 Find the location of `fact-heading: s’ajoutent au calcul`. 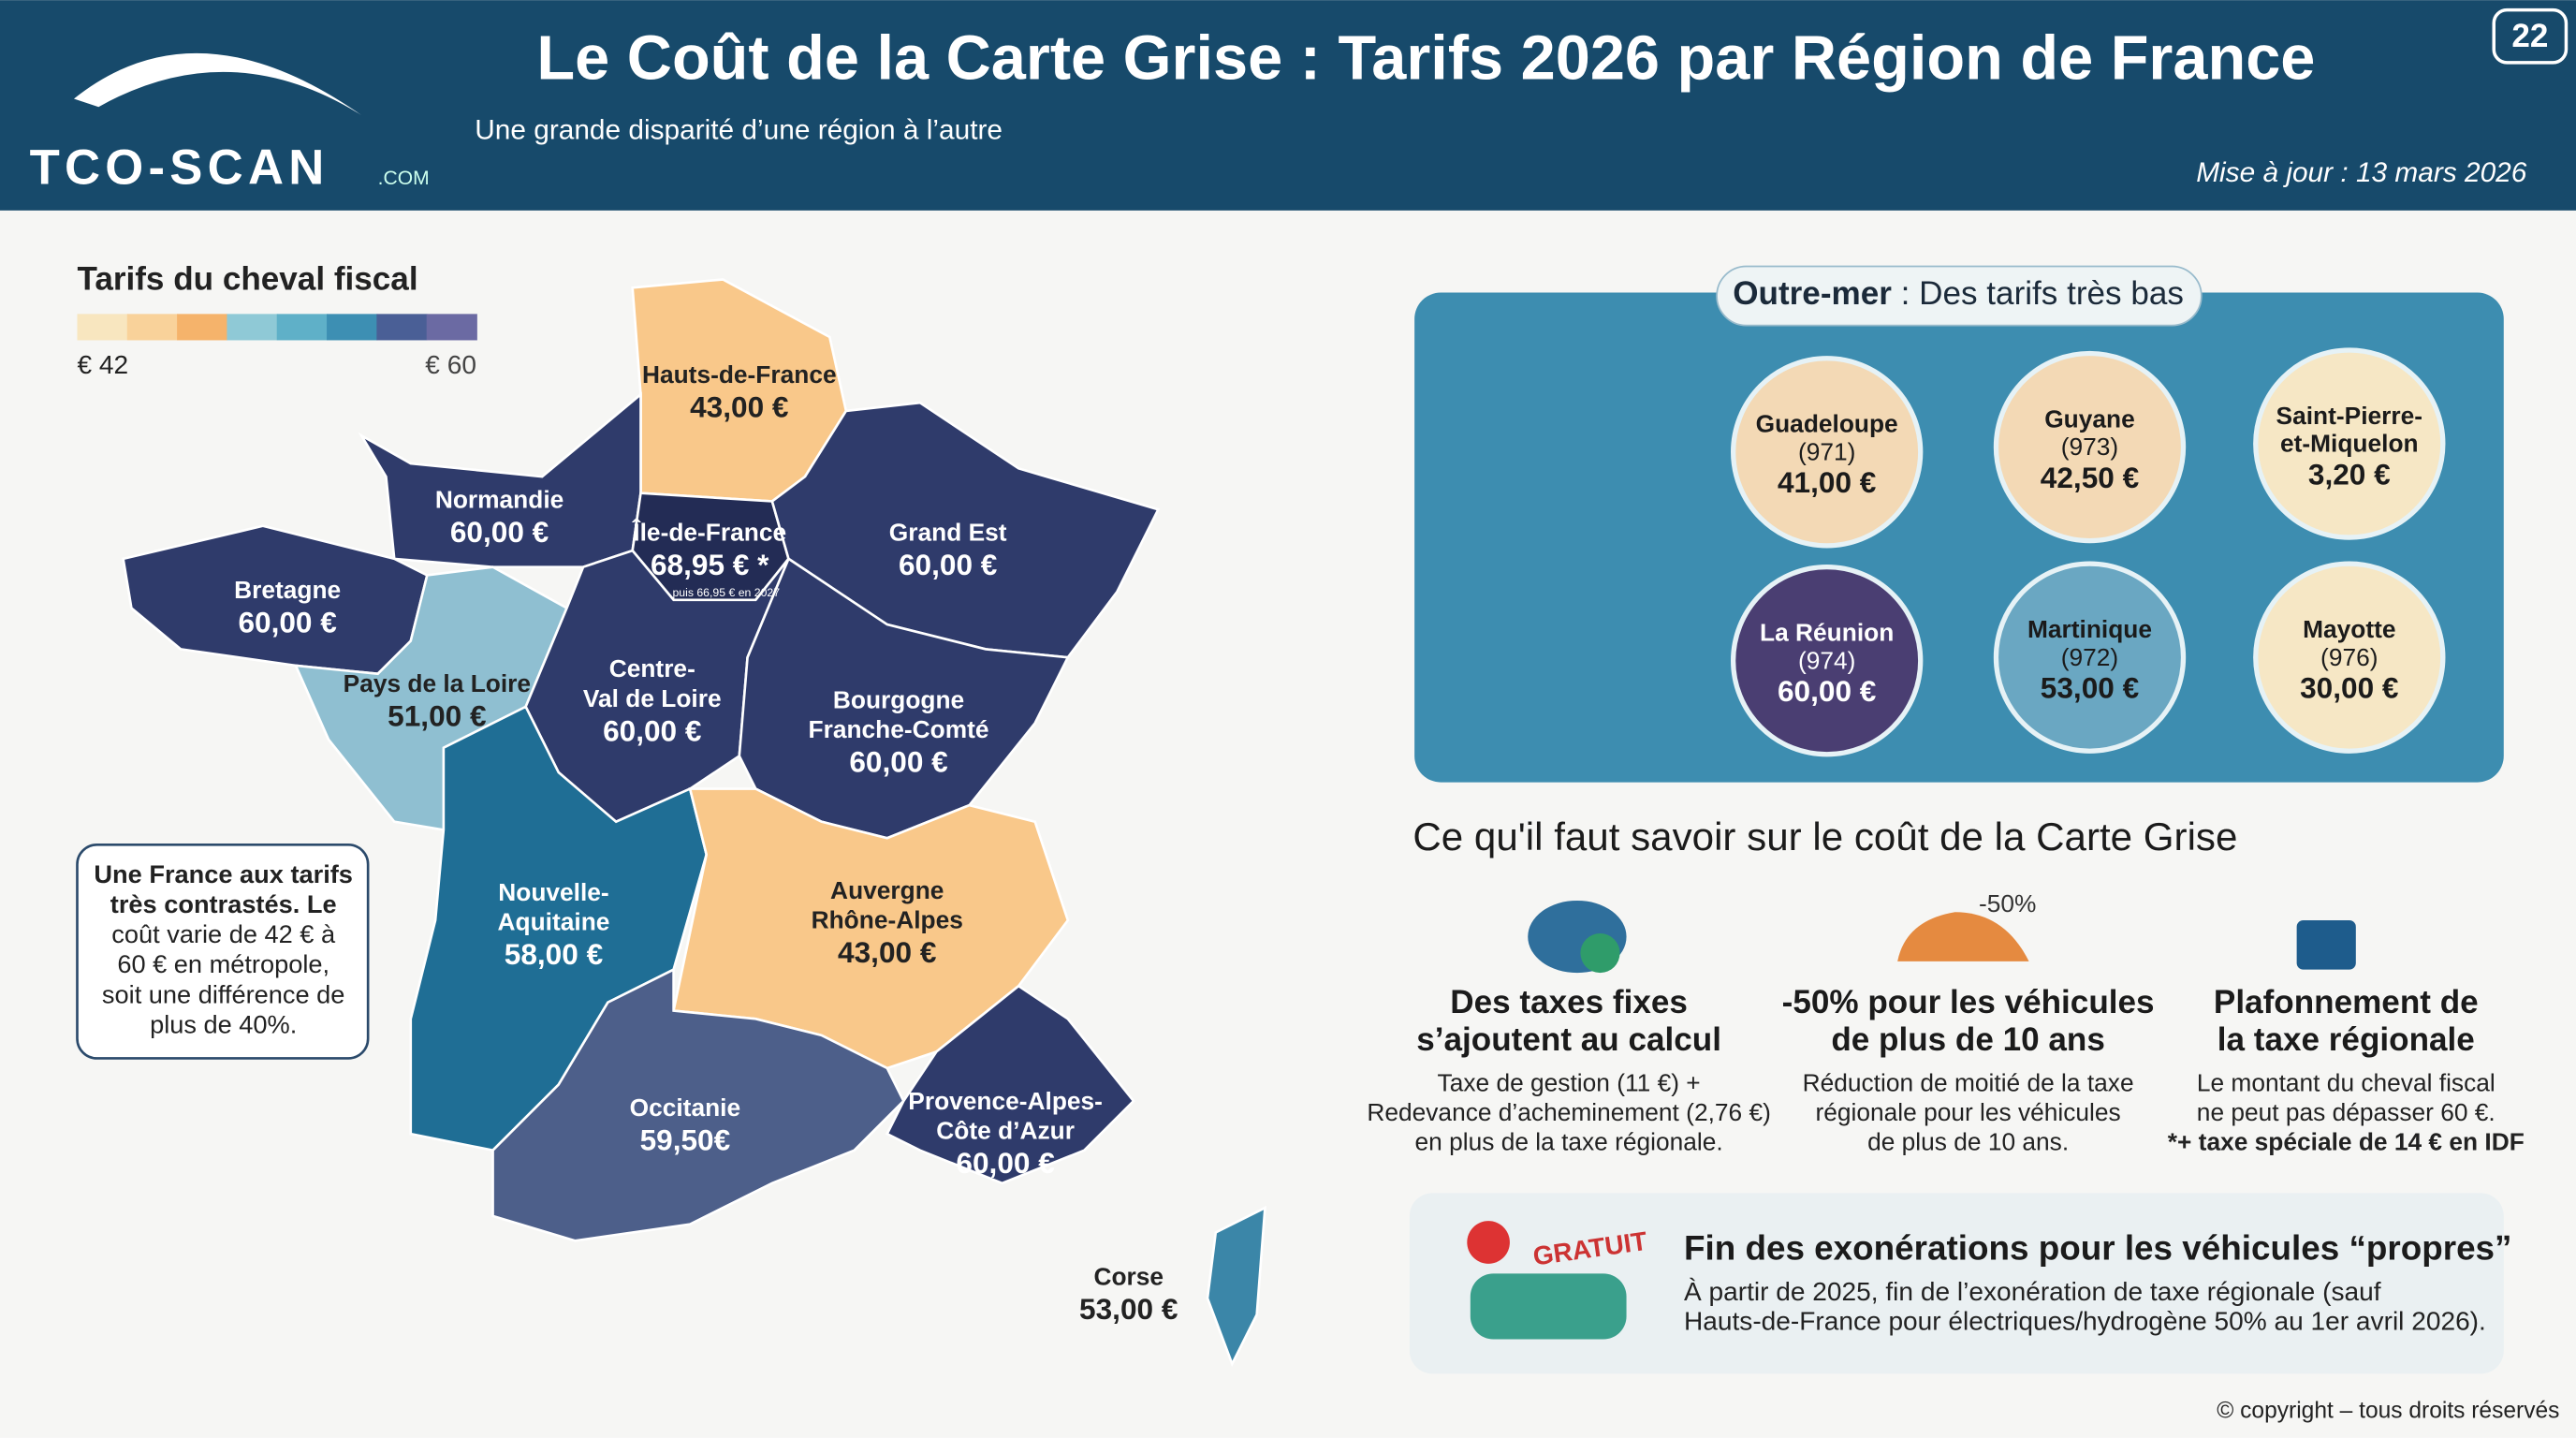

fact-heading: s’ajoutent au calcul is located at coordinates (1568, 1039).